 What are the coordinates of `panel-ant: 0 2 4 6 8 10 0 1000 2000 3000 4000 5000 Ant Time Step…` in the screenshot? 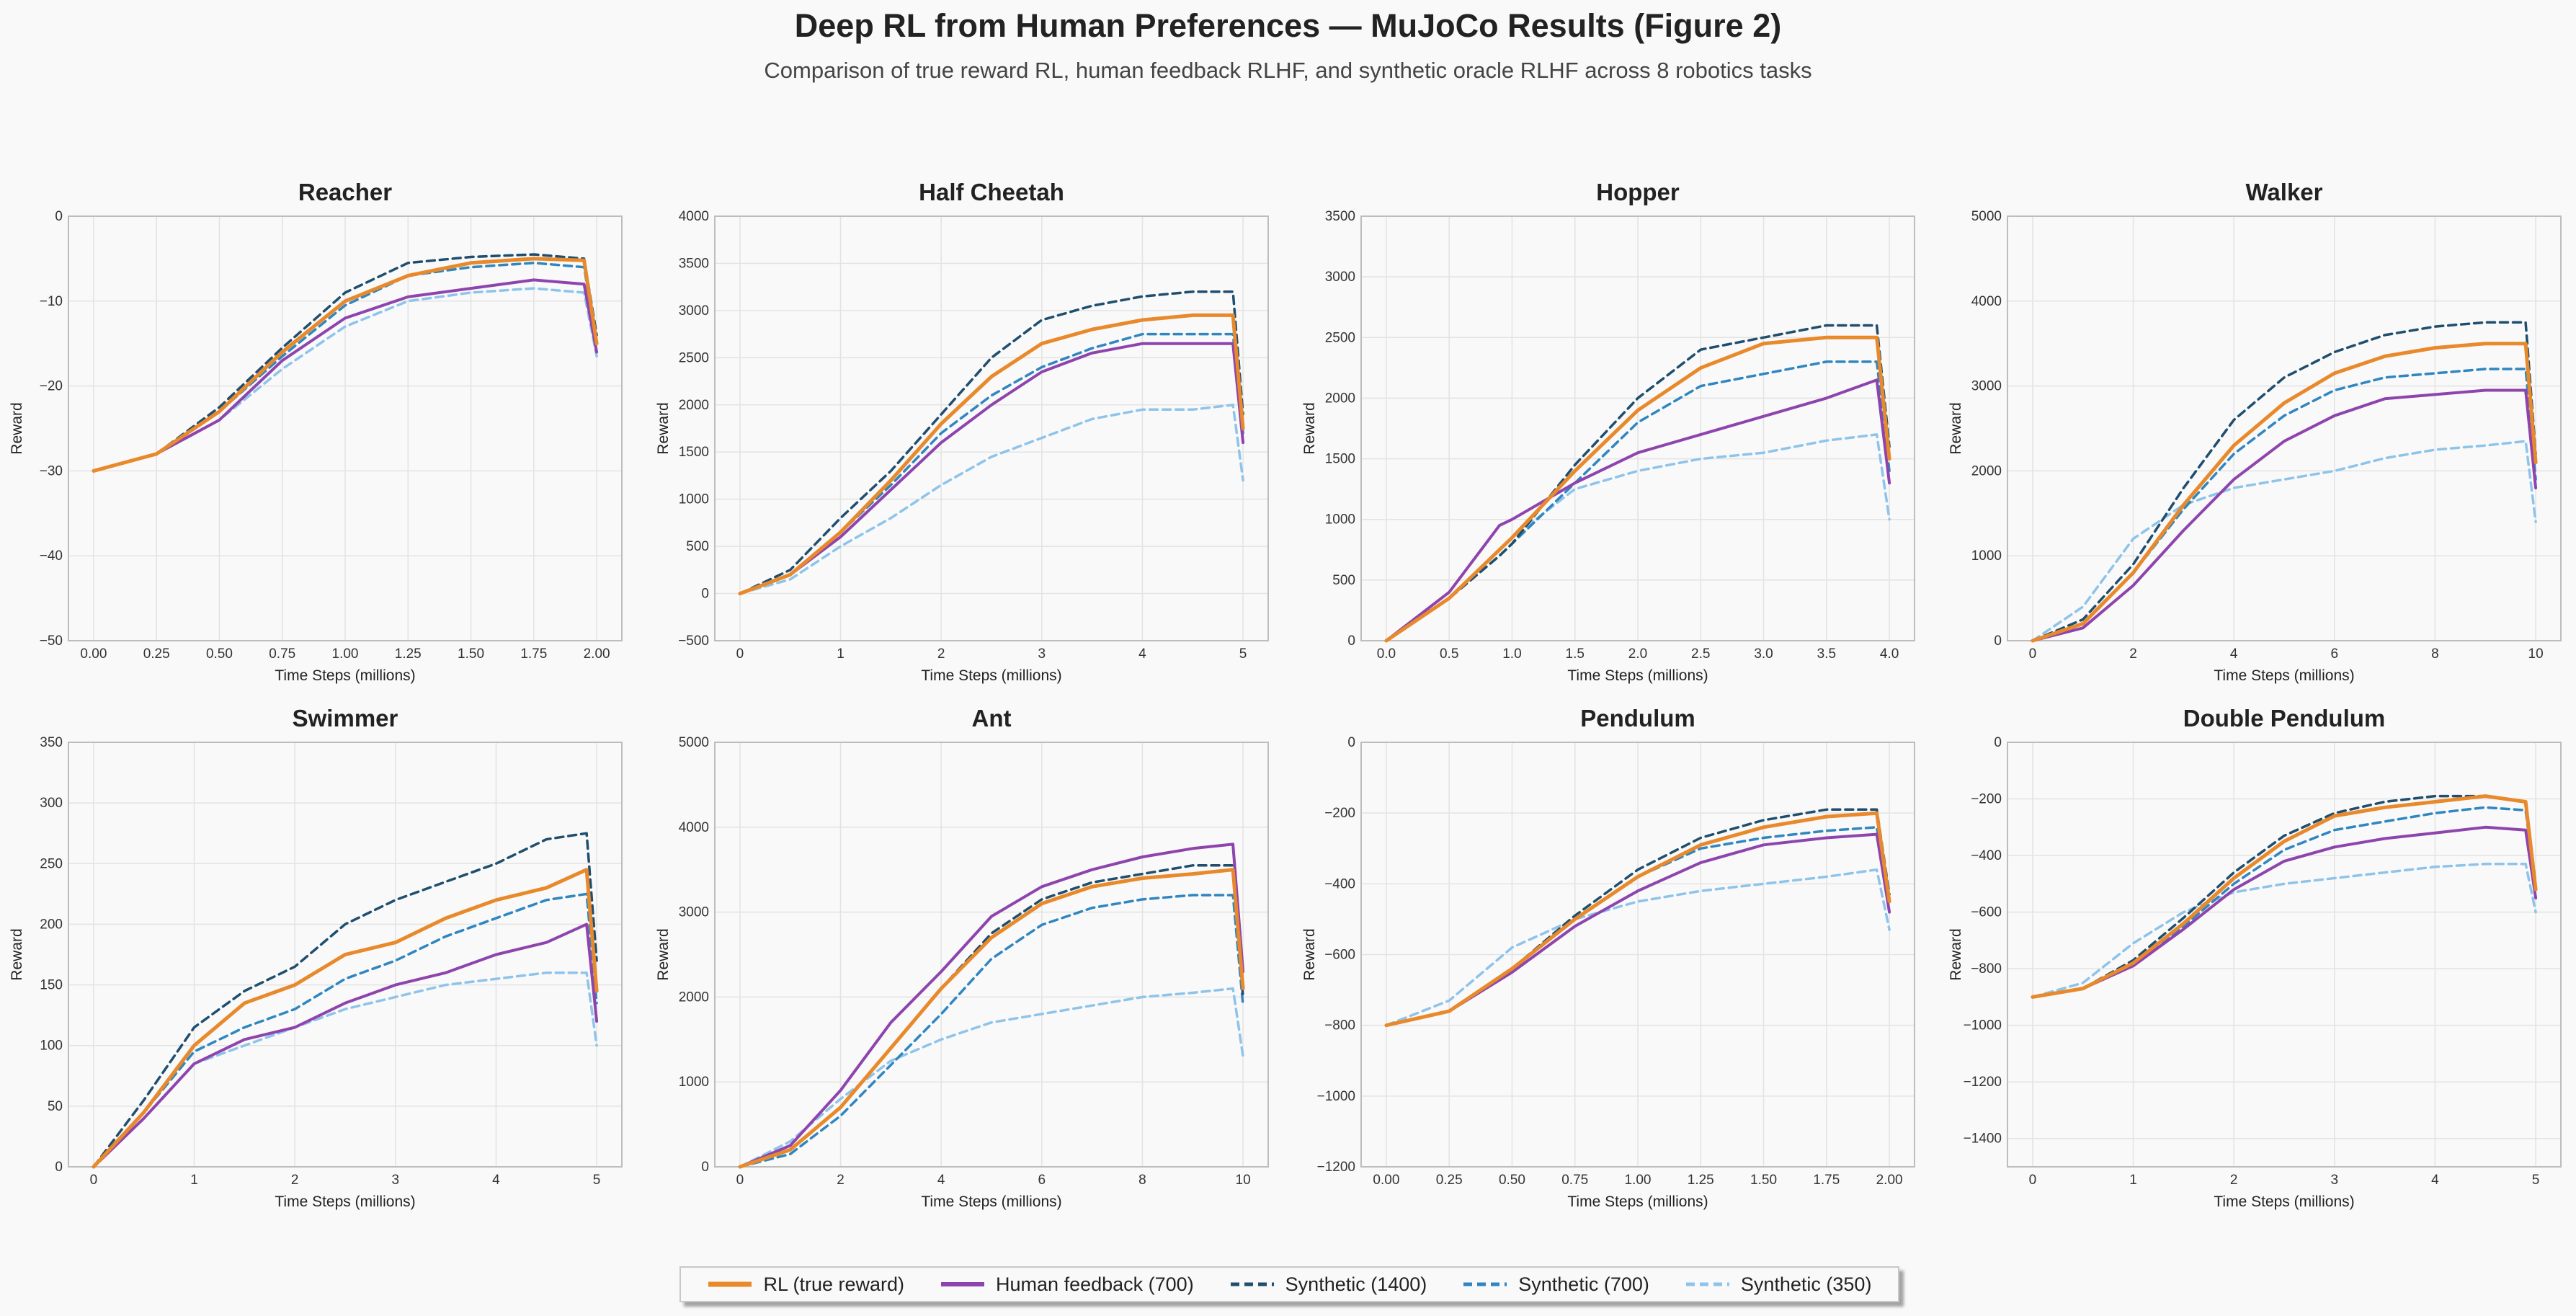 It's located at (962, 958).